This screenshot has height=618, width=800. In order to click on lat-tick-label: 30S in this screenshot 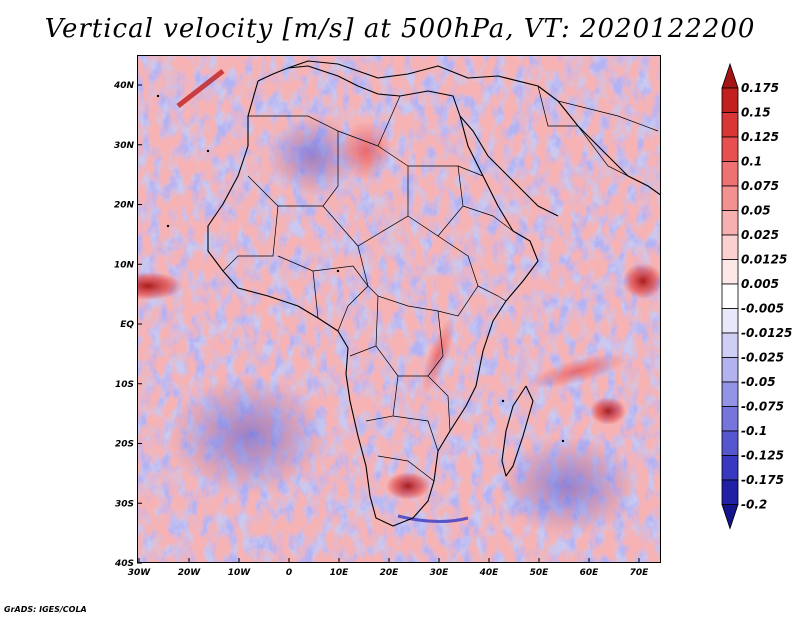, I will do `click(124, 504)`.